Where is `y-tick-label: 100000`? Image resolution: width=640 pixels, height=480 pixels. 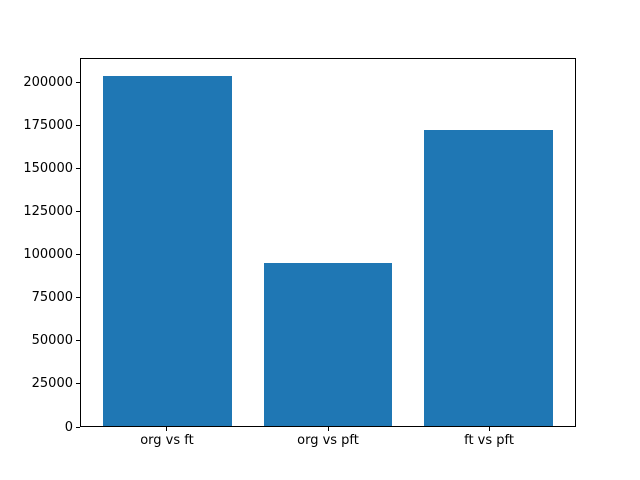 y-tick-label: 100000 is located at coordinates (48, 255).